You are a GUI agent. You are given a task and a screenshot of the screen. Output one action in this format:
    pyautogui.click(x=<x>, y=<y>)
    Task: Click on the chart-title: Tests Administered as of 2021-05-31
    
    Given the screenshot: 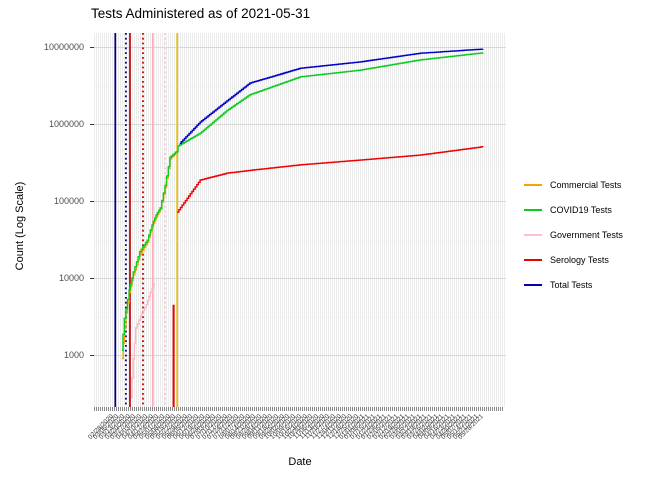 What is the action you would take?
    pyautogui.click(x=201, y=13)
    